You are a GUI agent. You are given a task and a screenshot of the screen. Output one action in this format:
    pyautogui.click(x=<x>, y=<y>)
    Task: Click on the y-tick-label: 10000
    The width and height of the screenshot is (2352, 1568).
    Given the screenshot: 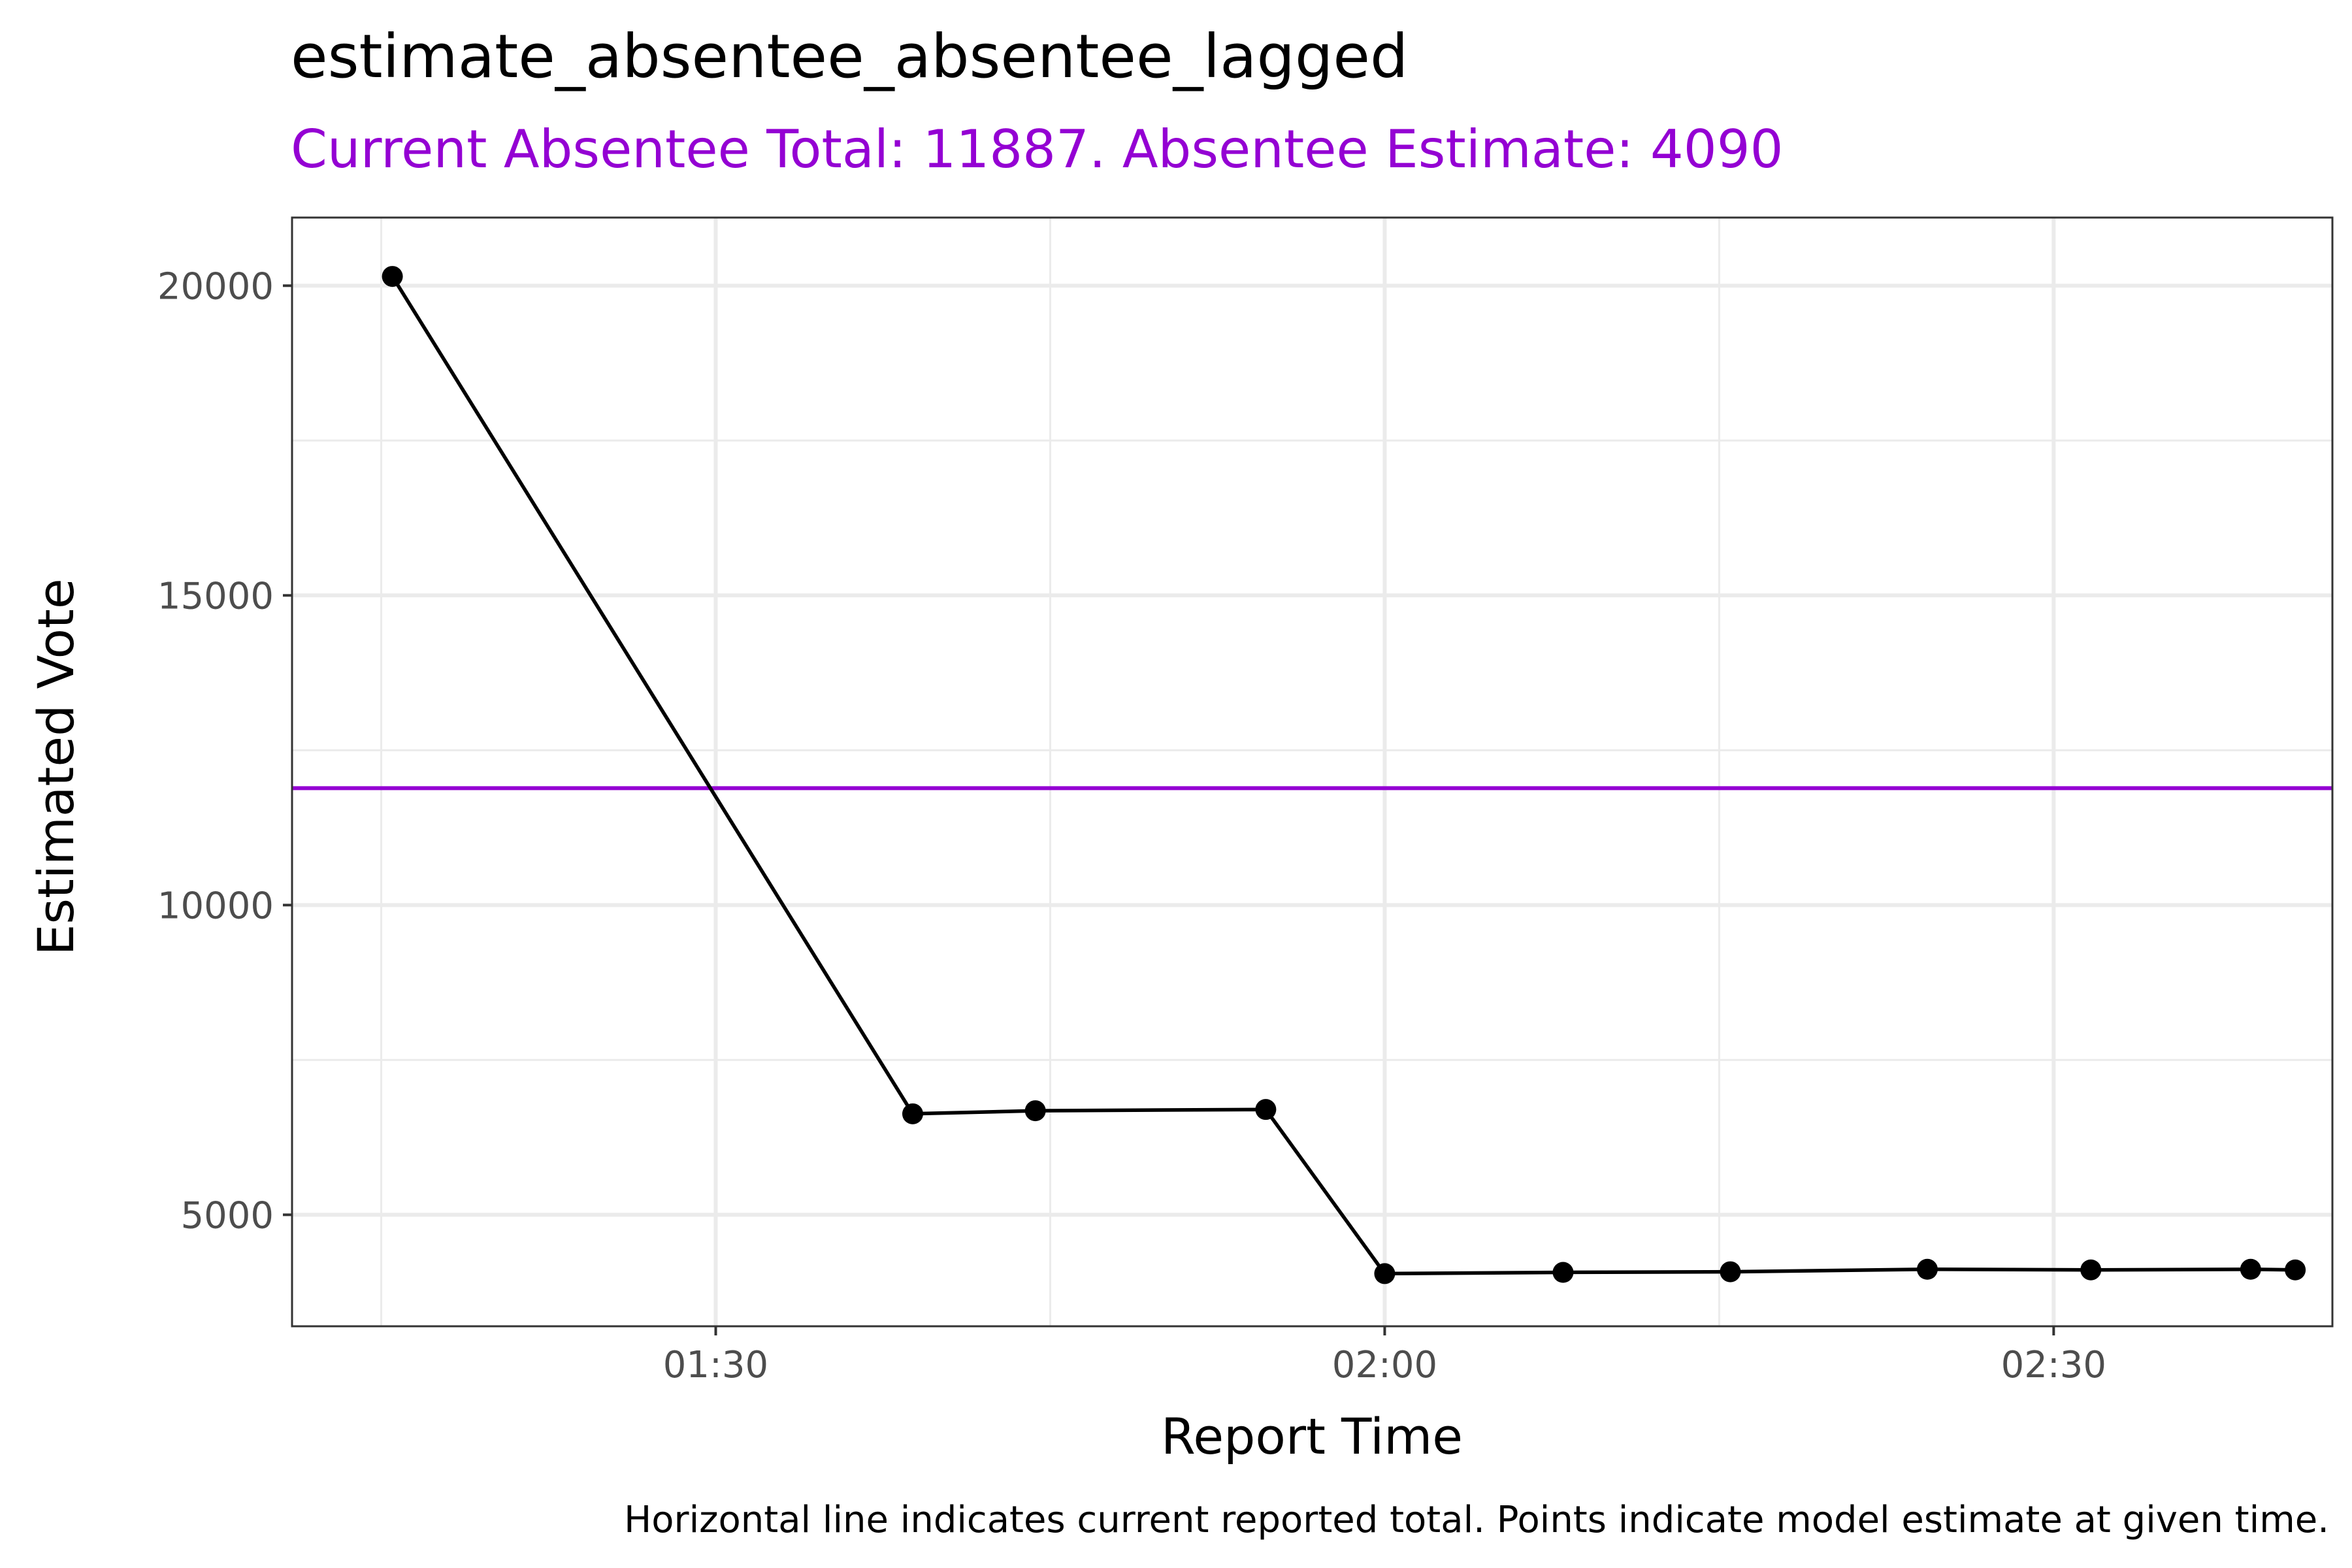 What is the action you would take?
    pyautogui.click(x=215, y=906)
    